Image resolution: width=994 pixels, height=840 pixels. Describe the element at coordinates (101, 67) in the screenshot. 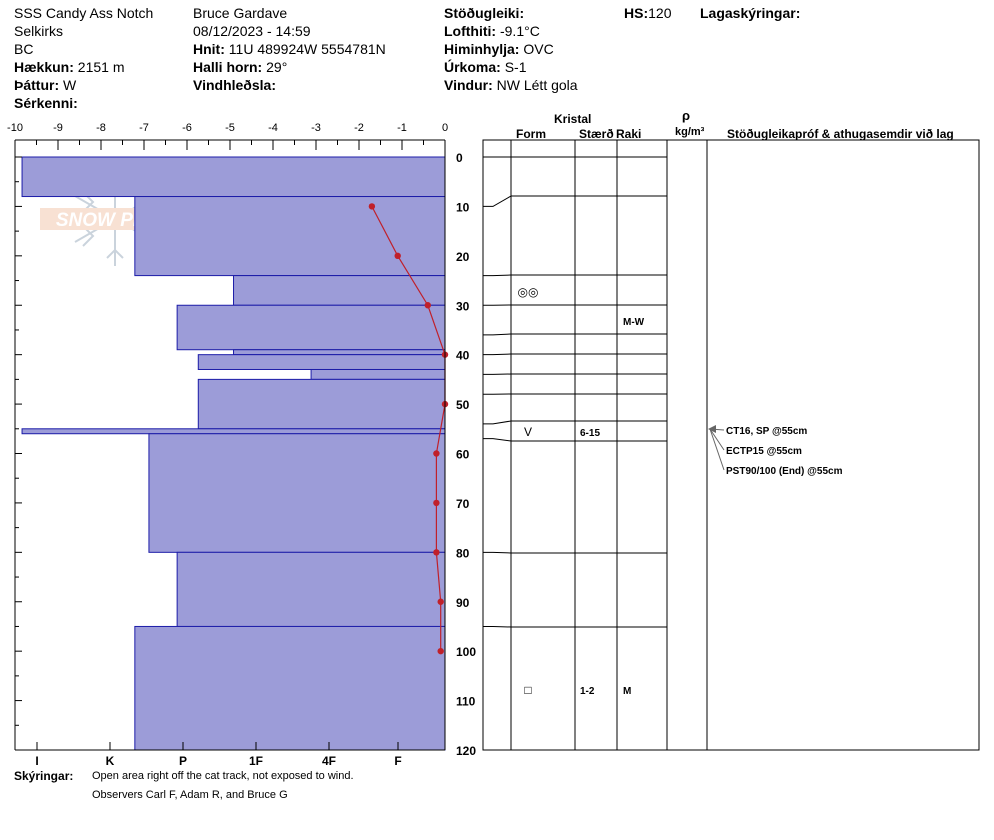

I see `elevation-value: 2151 m` at that location.